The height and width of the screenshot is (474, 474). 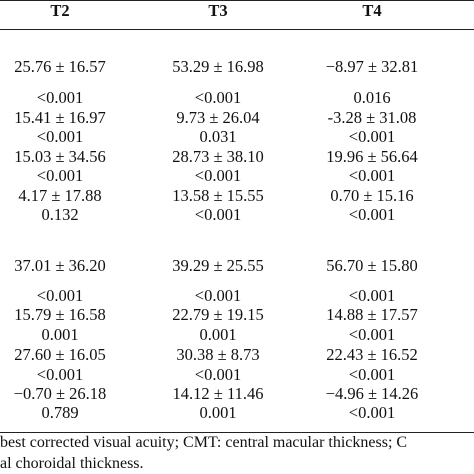 I want to click on table-cell: 4.17 ± 17.88, so click(x=60, y=195).